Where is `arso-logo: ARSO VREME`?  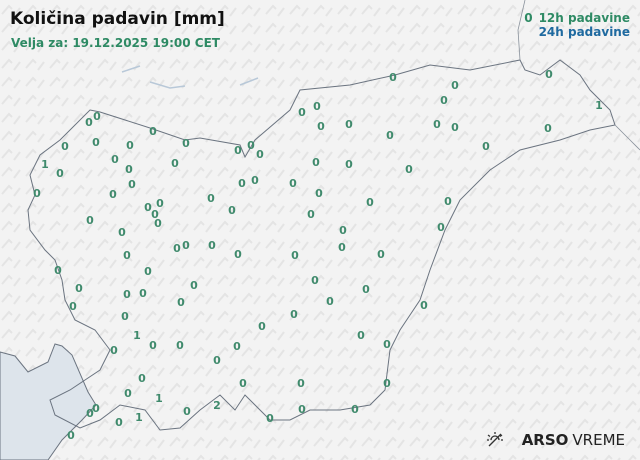
arso-logo: ARSO VREME is located at coordinates (555, 440).